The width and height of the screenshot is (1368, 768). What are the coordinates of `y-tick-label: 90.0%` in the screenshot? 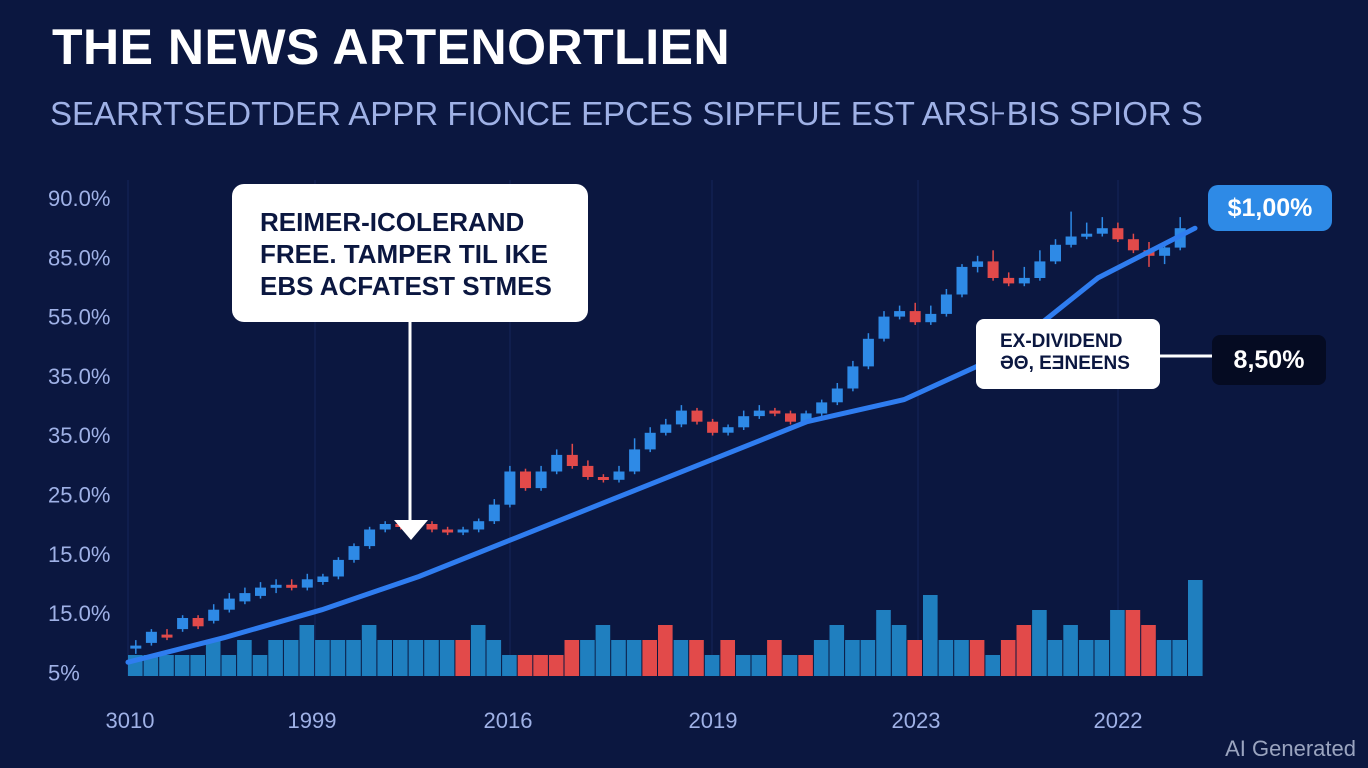 It's located at (79, 198).